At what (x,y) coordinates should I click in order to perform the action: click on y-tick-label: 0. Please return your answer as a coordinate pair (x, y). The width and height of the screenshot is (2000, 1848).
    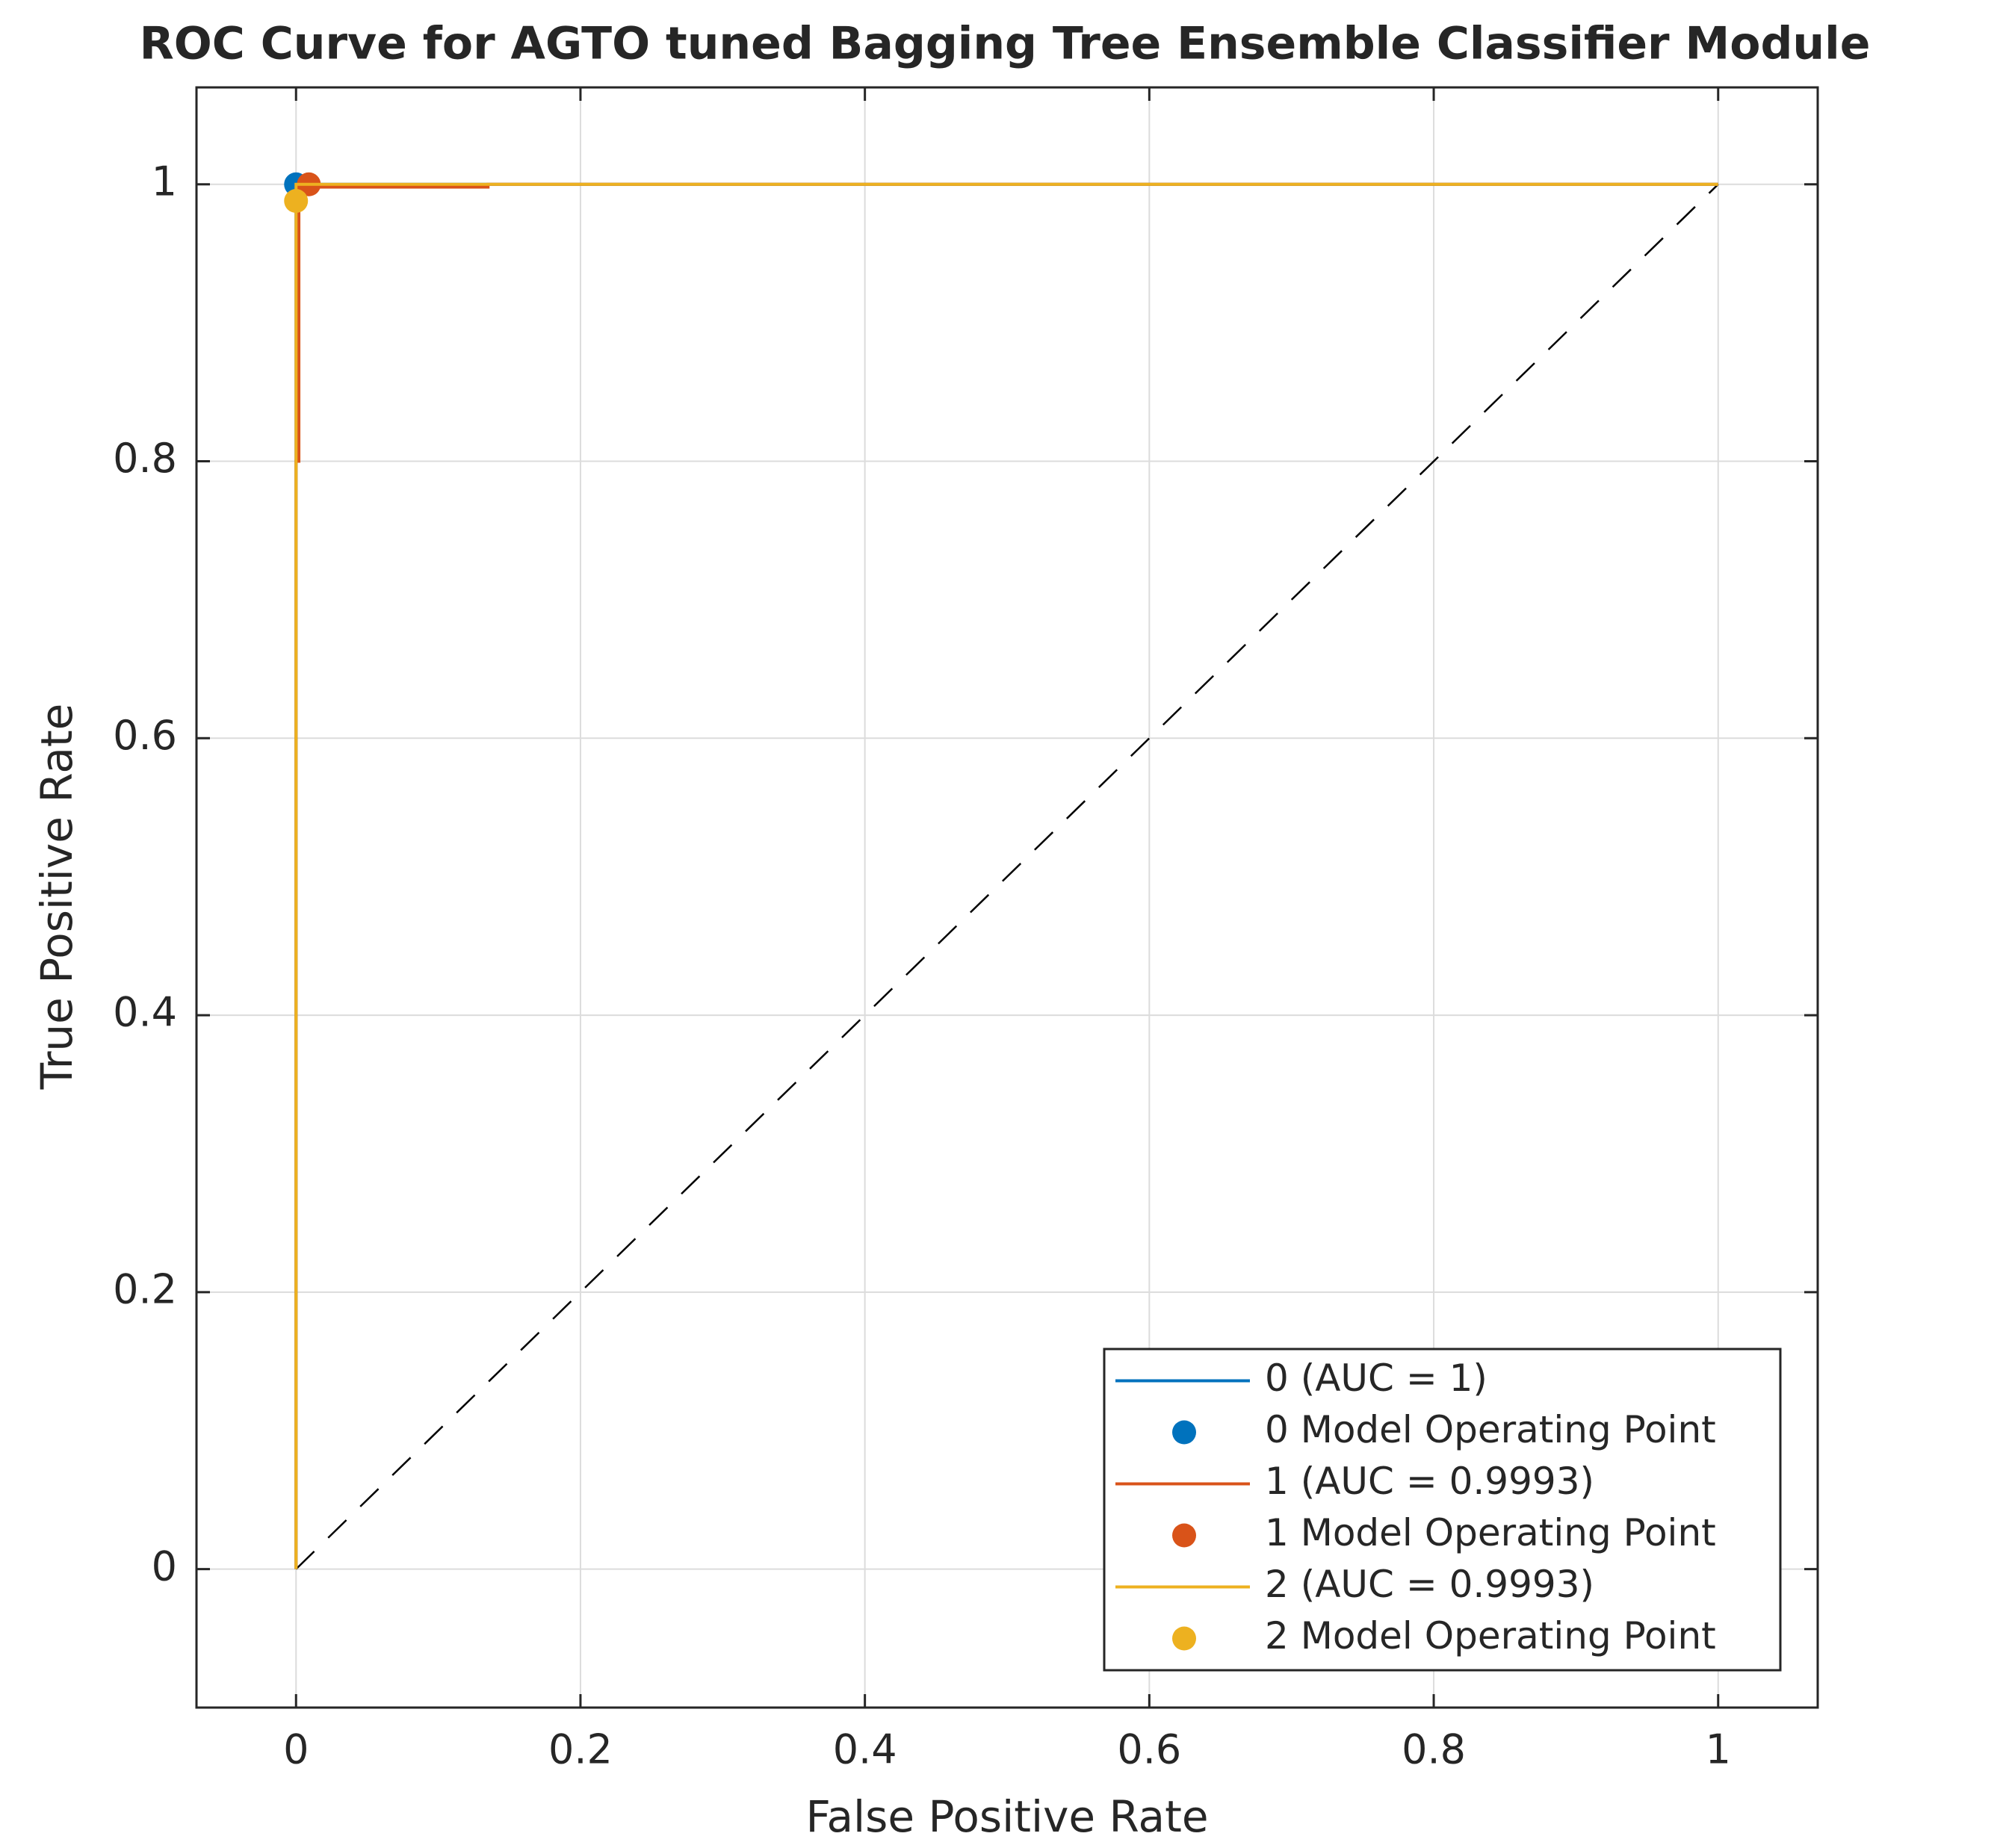
    Looking at the image, I should click on (164, 1566).